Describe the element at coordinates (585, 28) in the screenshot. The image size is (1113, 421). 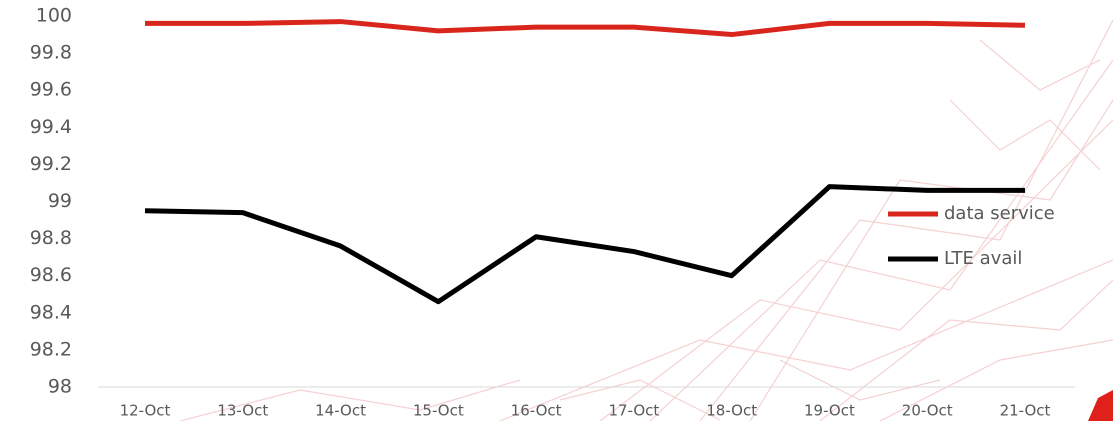
I see `series-line` at that location.